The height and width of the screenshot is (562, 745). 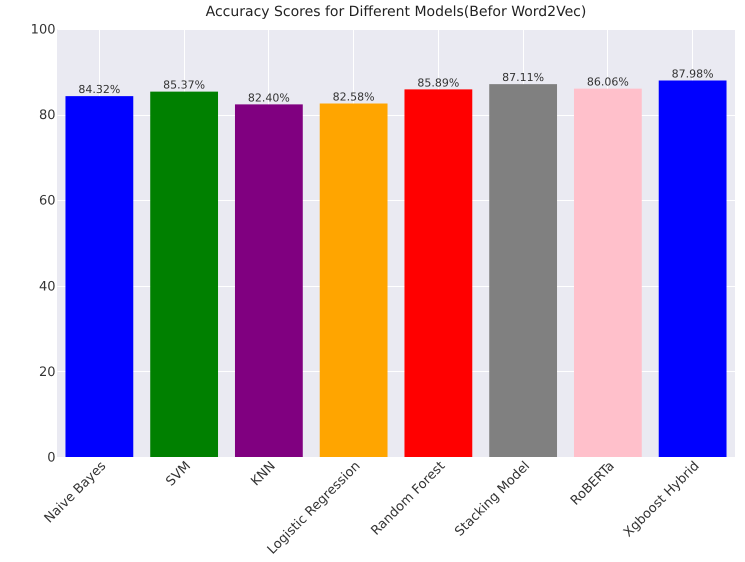 I want to click on y-tick-label: 40, so click(x=47, y=286).